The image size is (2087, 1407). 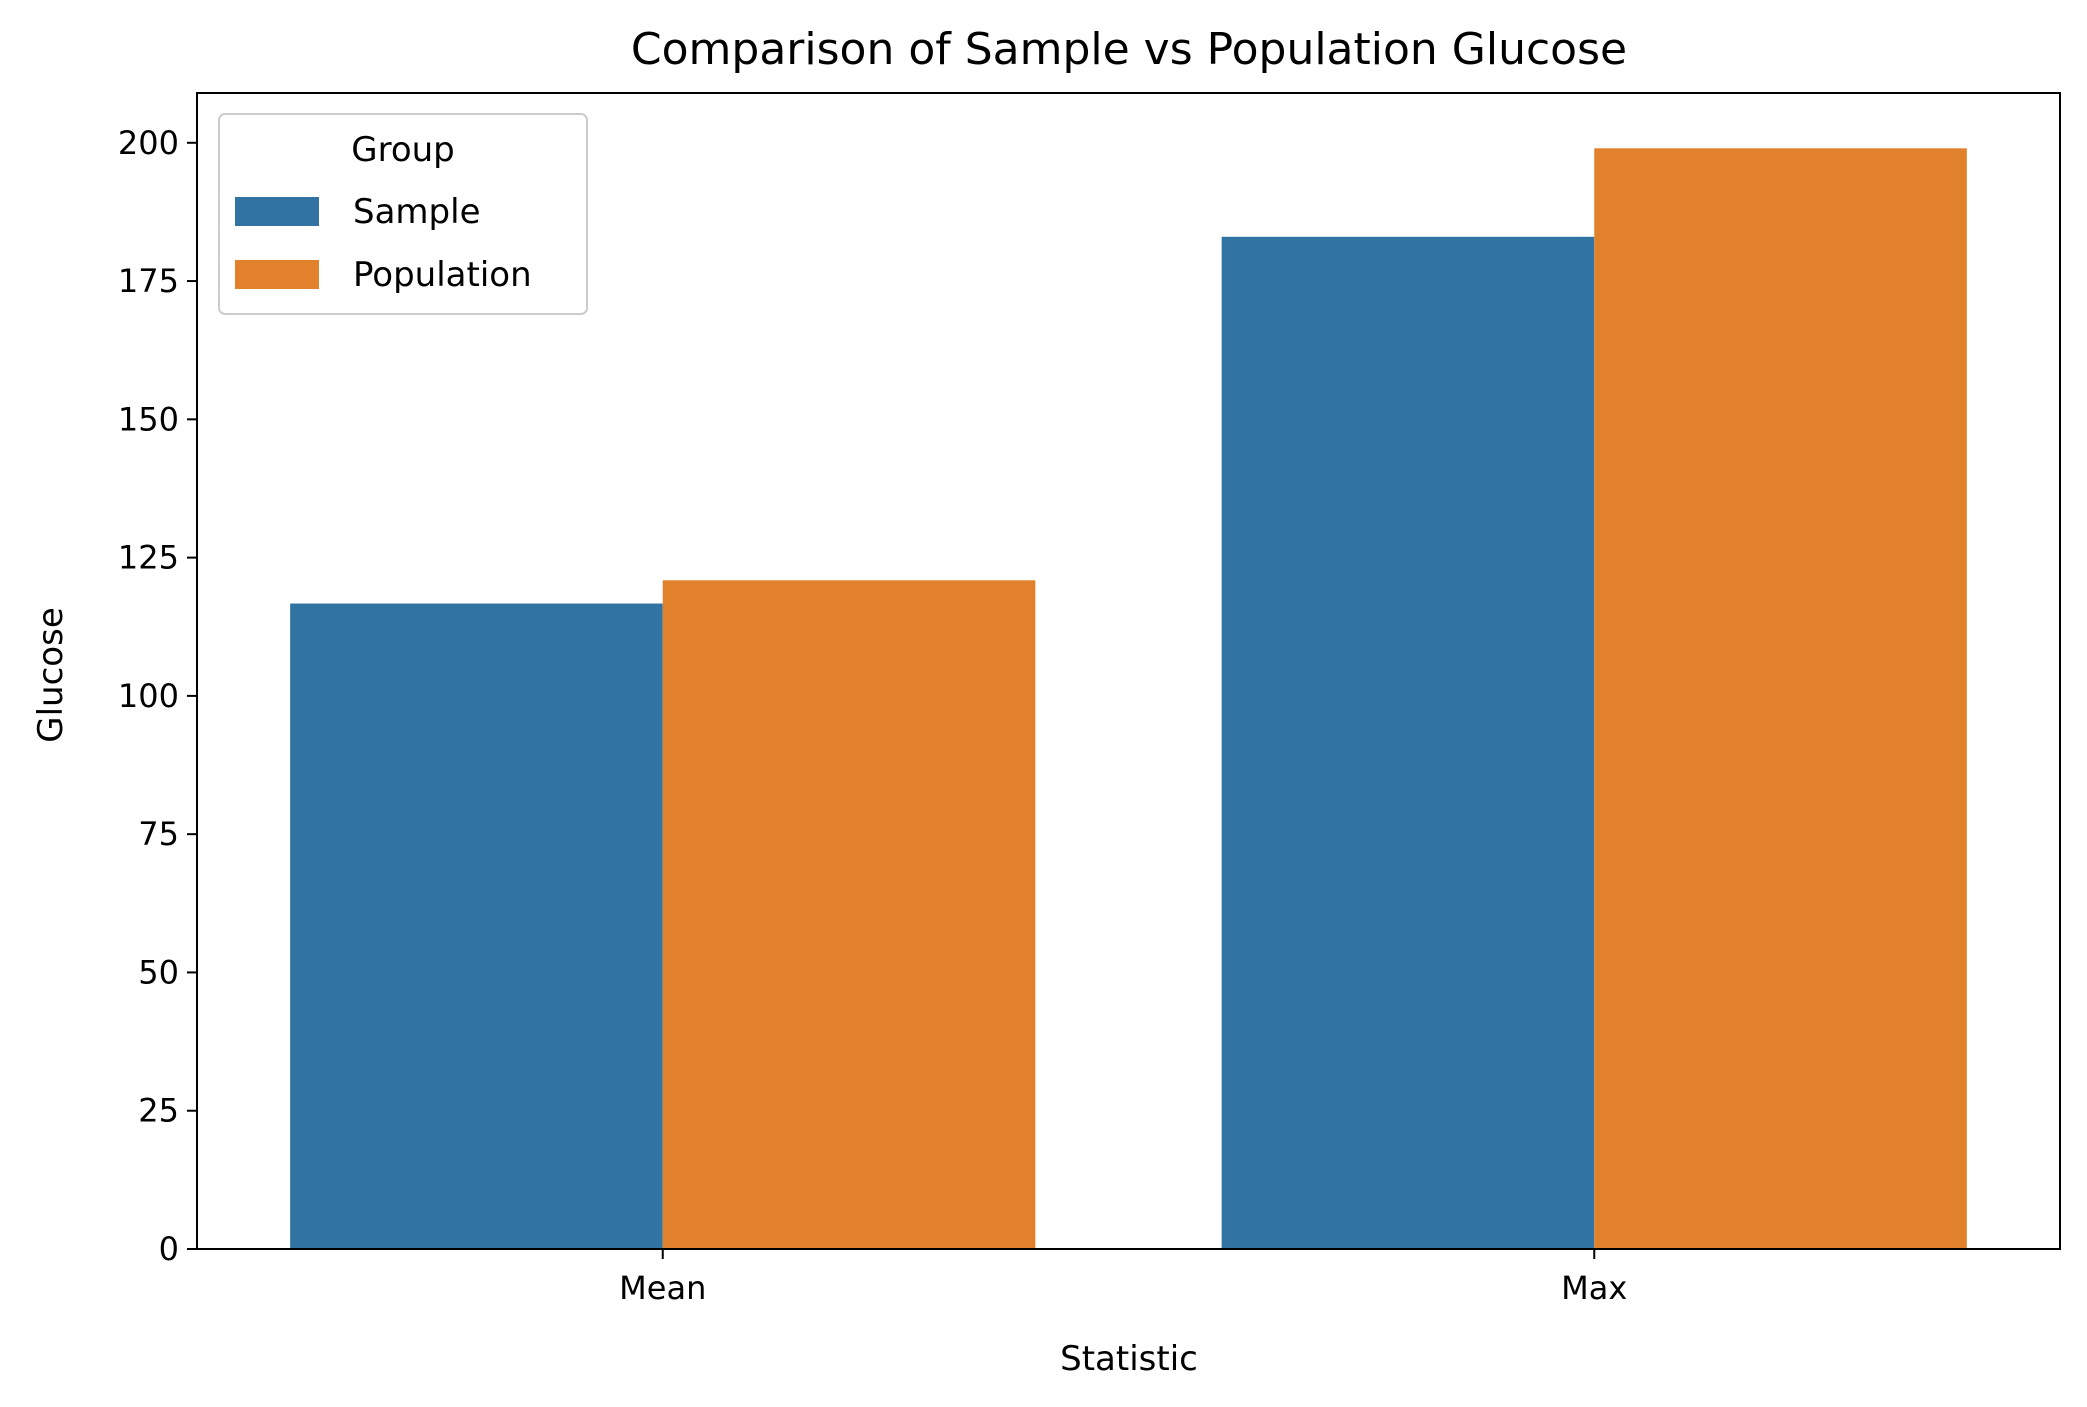 What do you see at coordinates (148, 143) in the screenshot?
I see `y-tick-label: 200` at bounding box center [148, 143].